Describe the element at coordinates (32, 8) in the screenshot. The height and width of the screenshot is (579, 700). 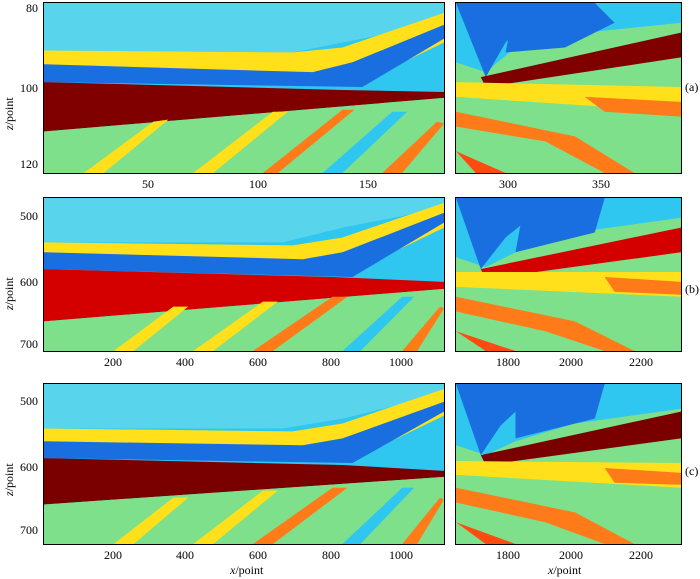
I see `y-tick: 80` at that location.